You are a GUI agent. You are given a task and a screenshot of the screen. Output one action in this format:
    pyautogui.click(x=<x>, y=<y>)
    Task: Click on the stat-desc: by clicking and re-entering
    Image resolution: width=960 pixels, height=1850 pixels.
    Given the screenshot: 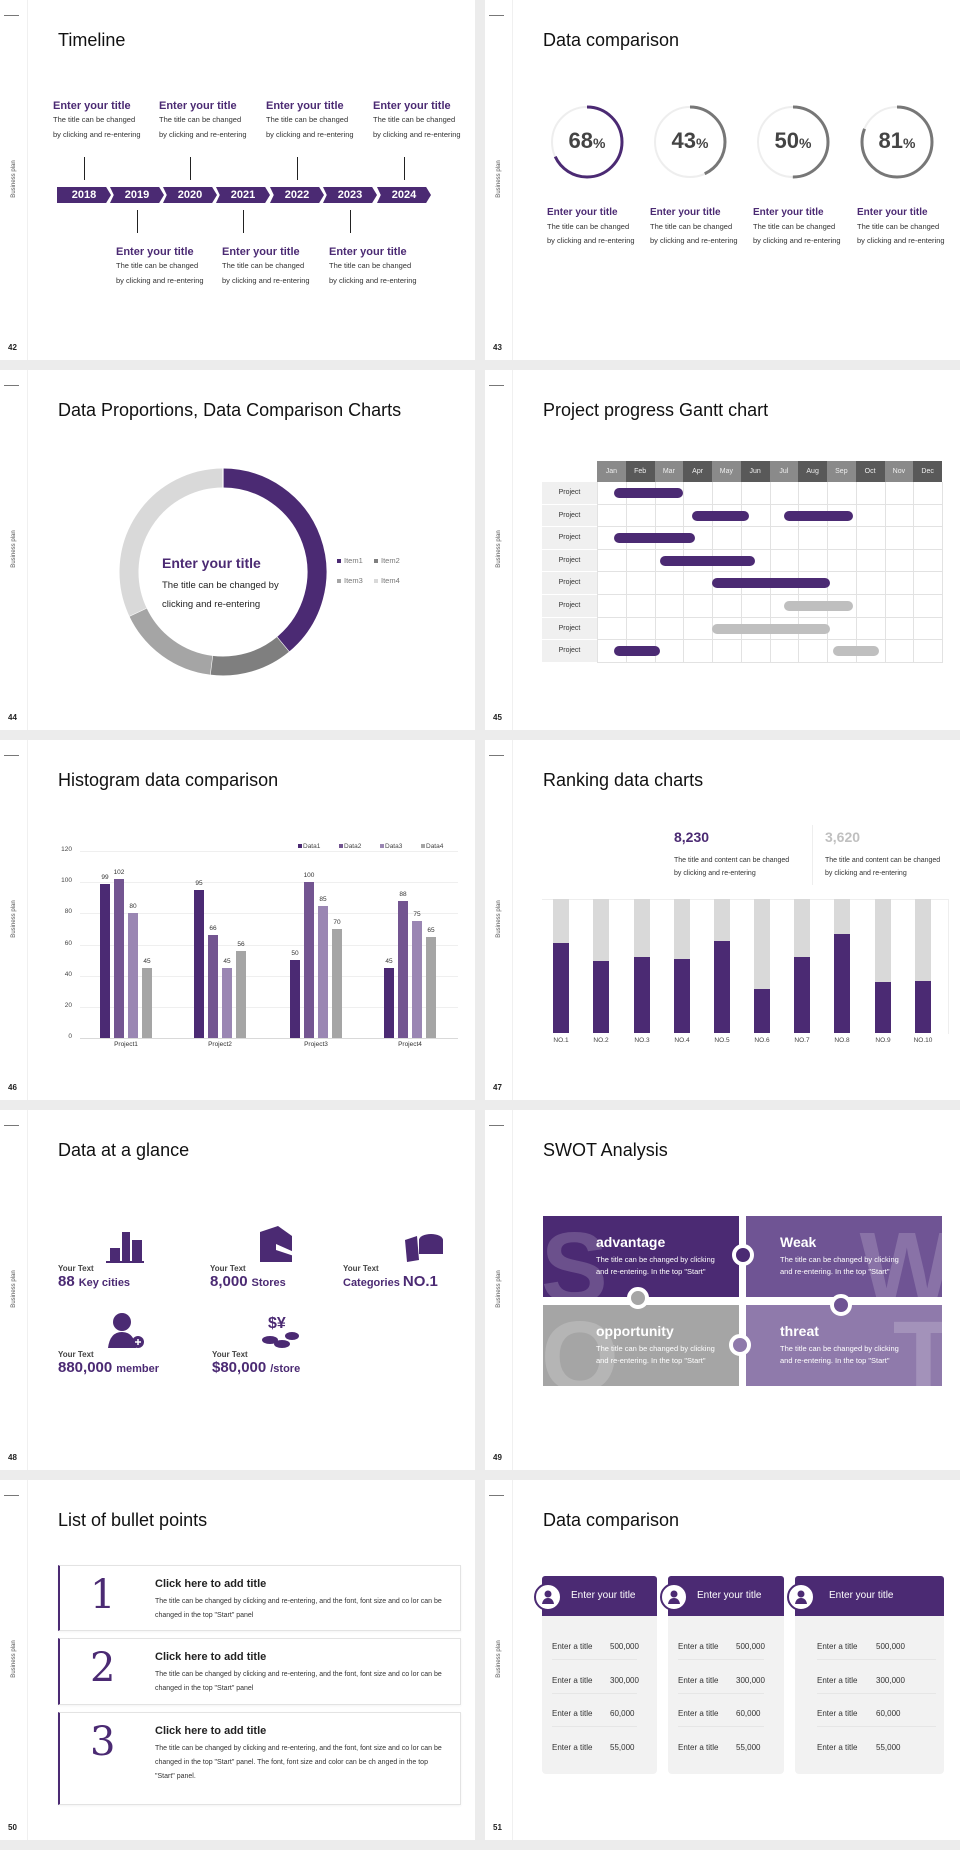 What is the action you would take?
    pyautogui.click(x=866, y=873)
    